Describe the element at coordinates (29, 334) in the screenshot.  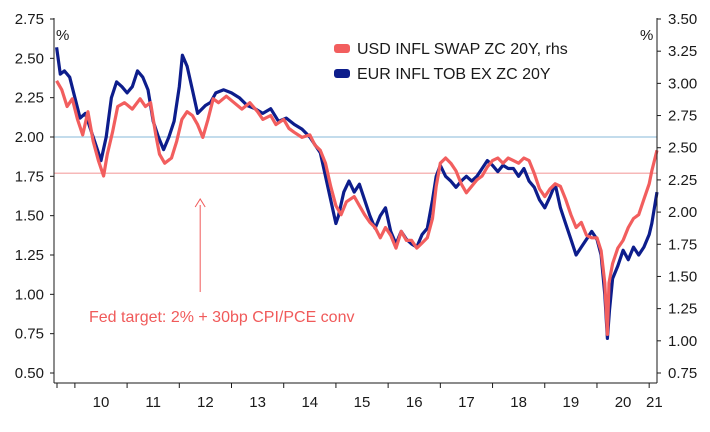
I see `left-tick-label: 0.75` at that location.